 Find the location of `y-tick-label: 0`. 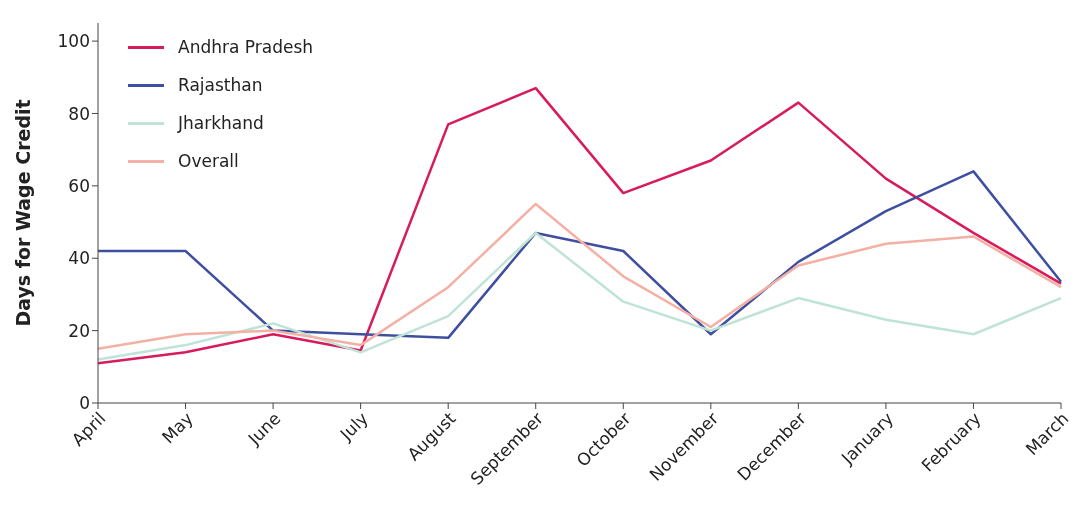

y-tick-label: 0 is located at coordinates (84, 403).